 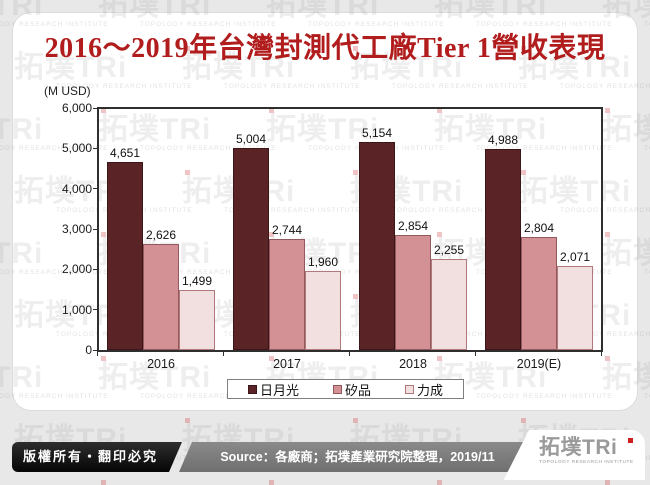 What do you see at coordinates (76, 229) in the screenshot?
I see `y-tick-label: 3,000` at bounding box center [76, 229].